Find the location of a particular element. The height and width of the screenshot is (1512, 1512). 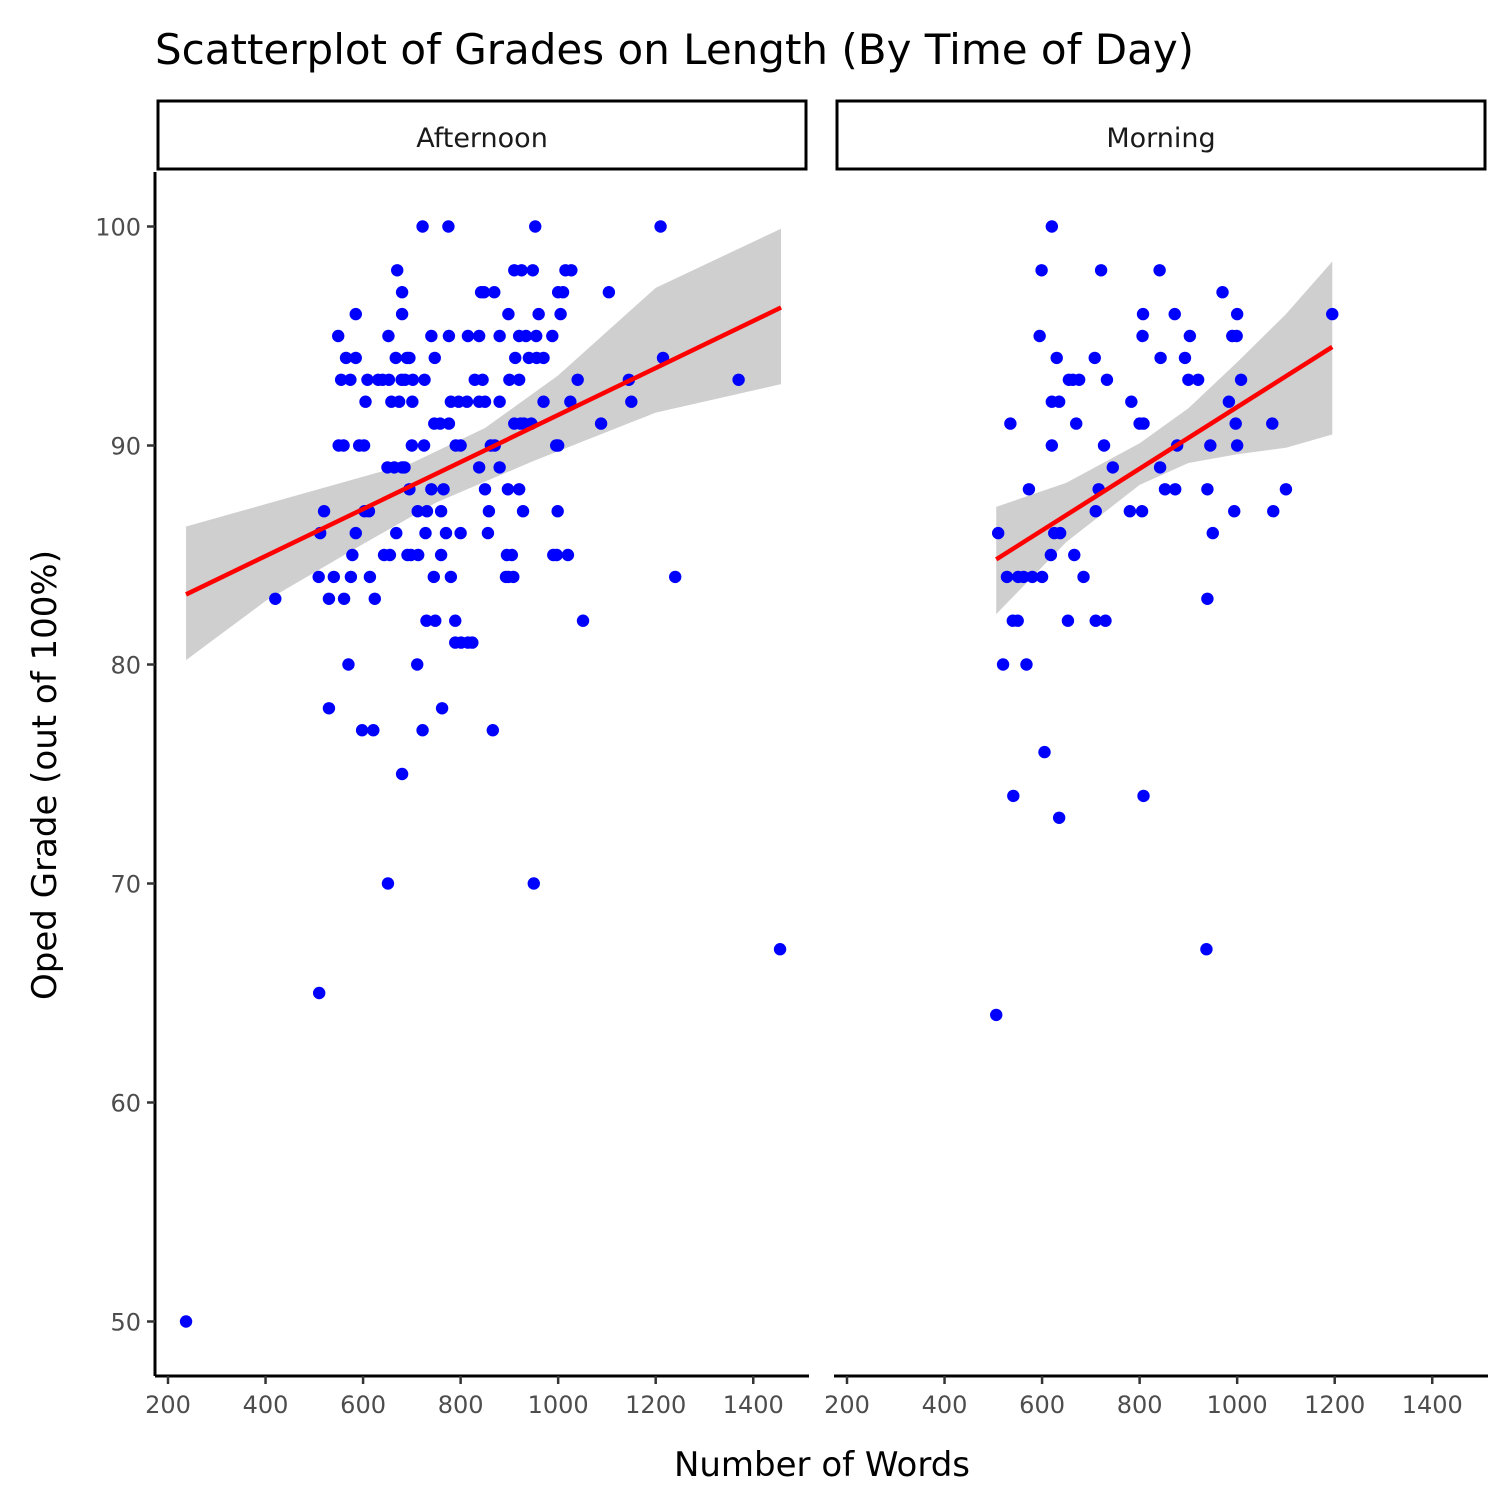

facet-strip-label: Afternoon is located at coordinates (482, 138).